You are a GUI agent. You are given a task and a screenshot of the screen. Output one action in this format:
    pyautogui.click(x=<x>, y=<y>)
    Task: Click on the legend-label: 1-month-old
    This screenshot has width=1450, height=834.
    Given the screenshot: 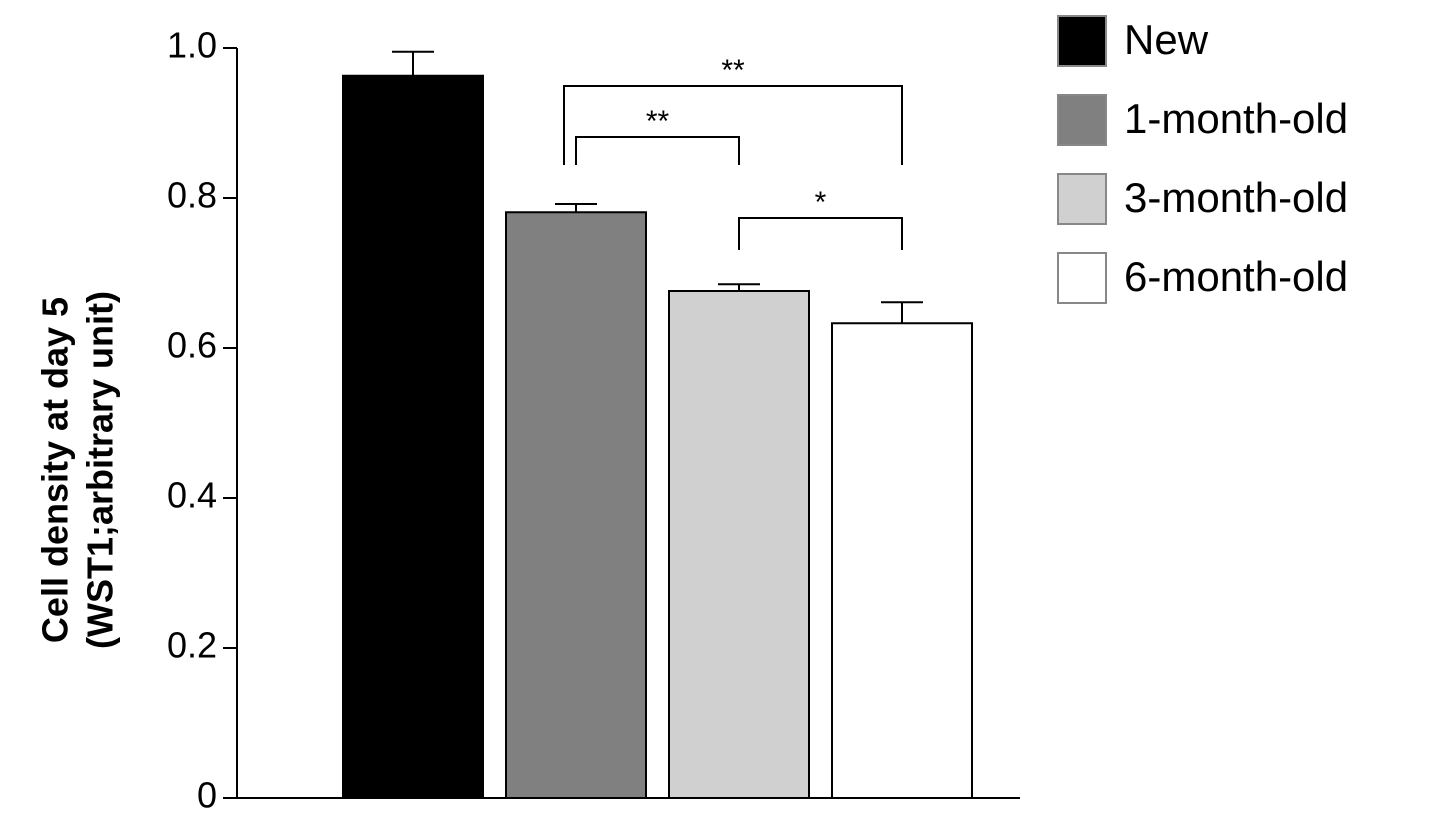 What is the action you would take?
    pyautogui.click(x=1236, y=118)
    